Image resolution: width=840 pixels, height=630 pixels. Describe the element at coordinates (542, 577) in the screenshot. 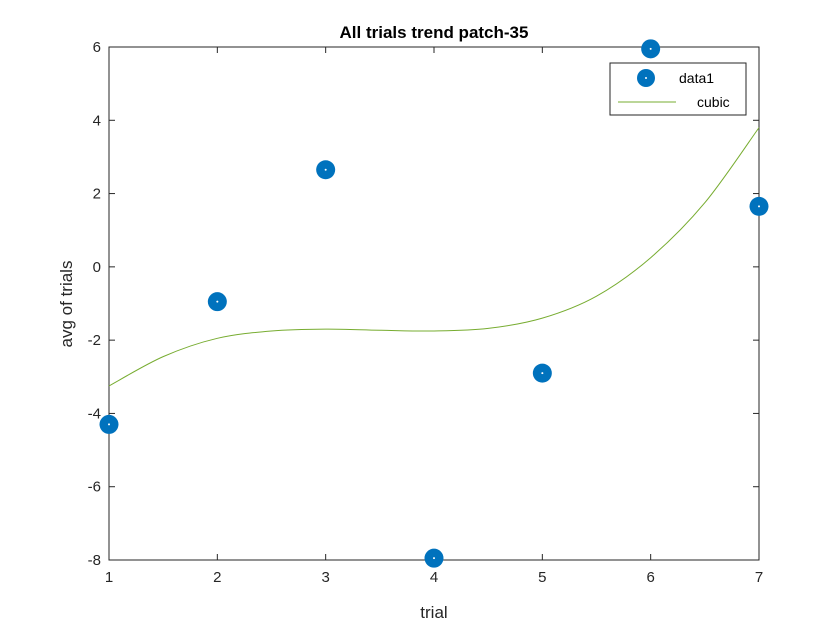

I see `x-tick-label: 5` at that location.